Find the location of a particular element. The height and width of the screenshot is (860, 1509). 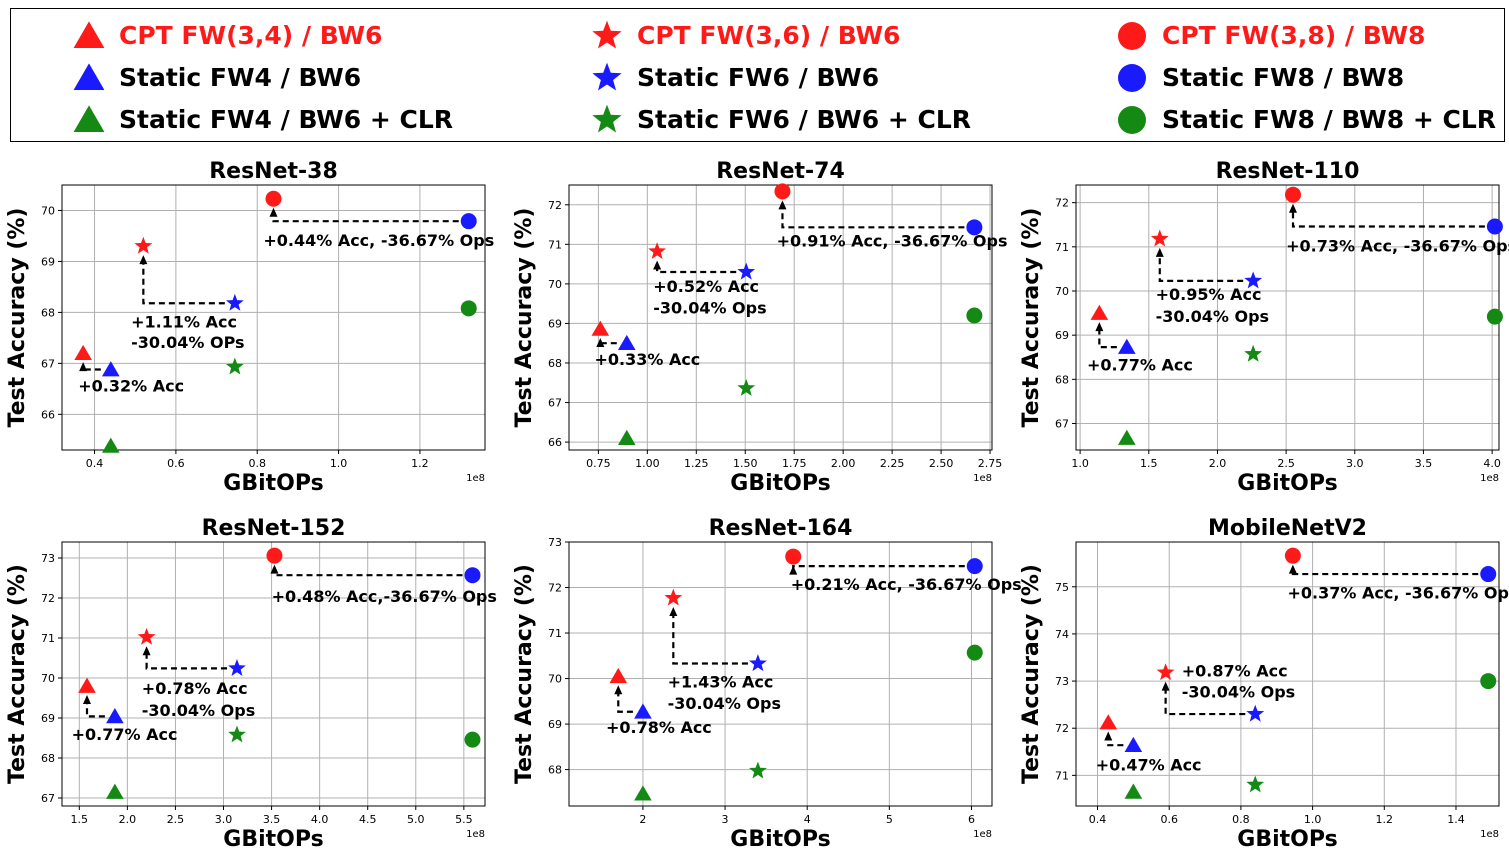

x-tick-label: 3 is located at coordinates (725, 819).